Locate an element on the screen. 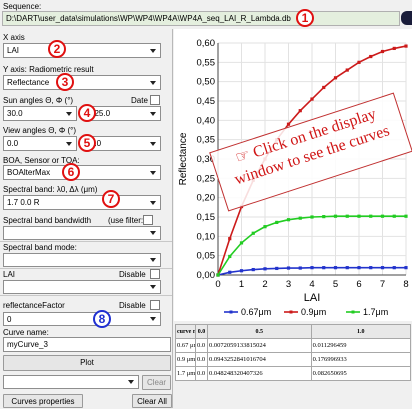 The width and height of the screenshot is (412, 409). curve-name-label: Curve name: is located at coordinates (26, 332).